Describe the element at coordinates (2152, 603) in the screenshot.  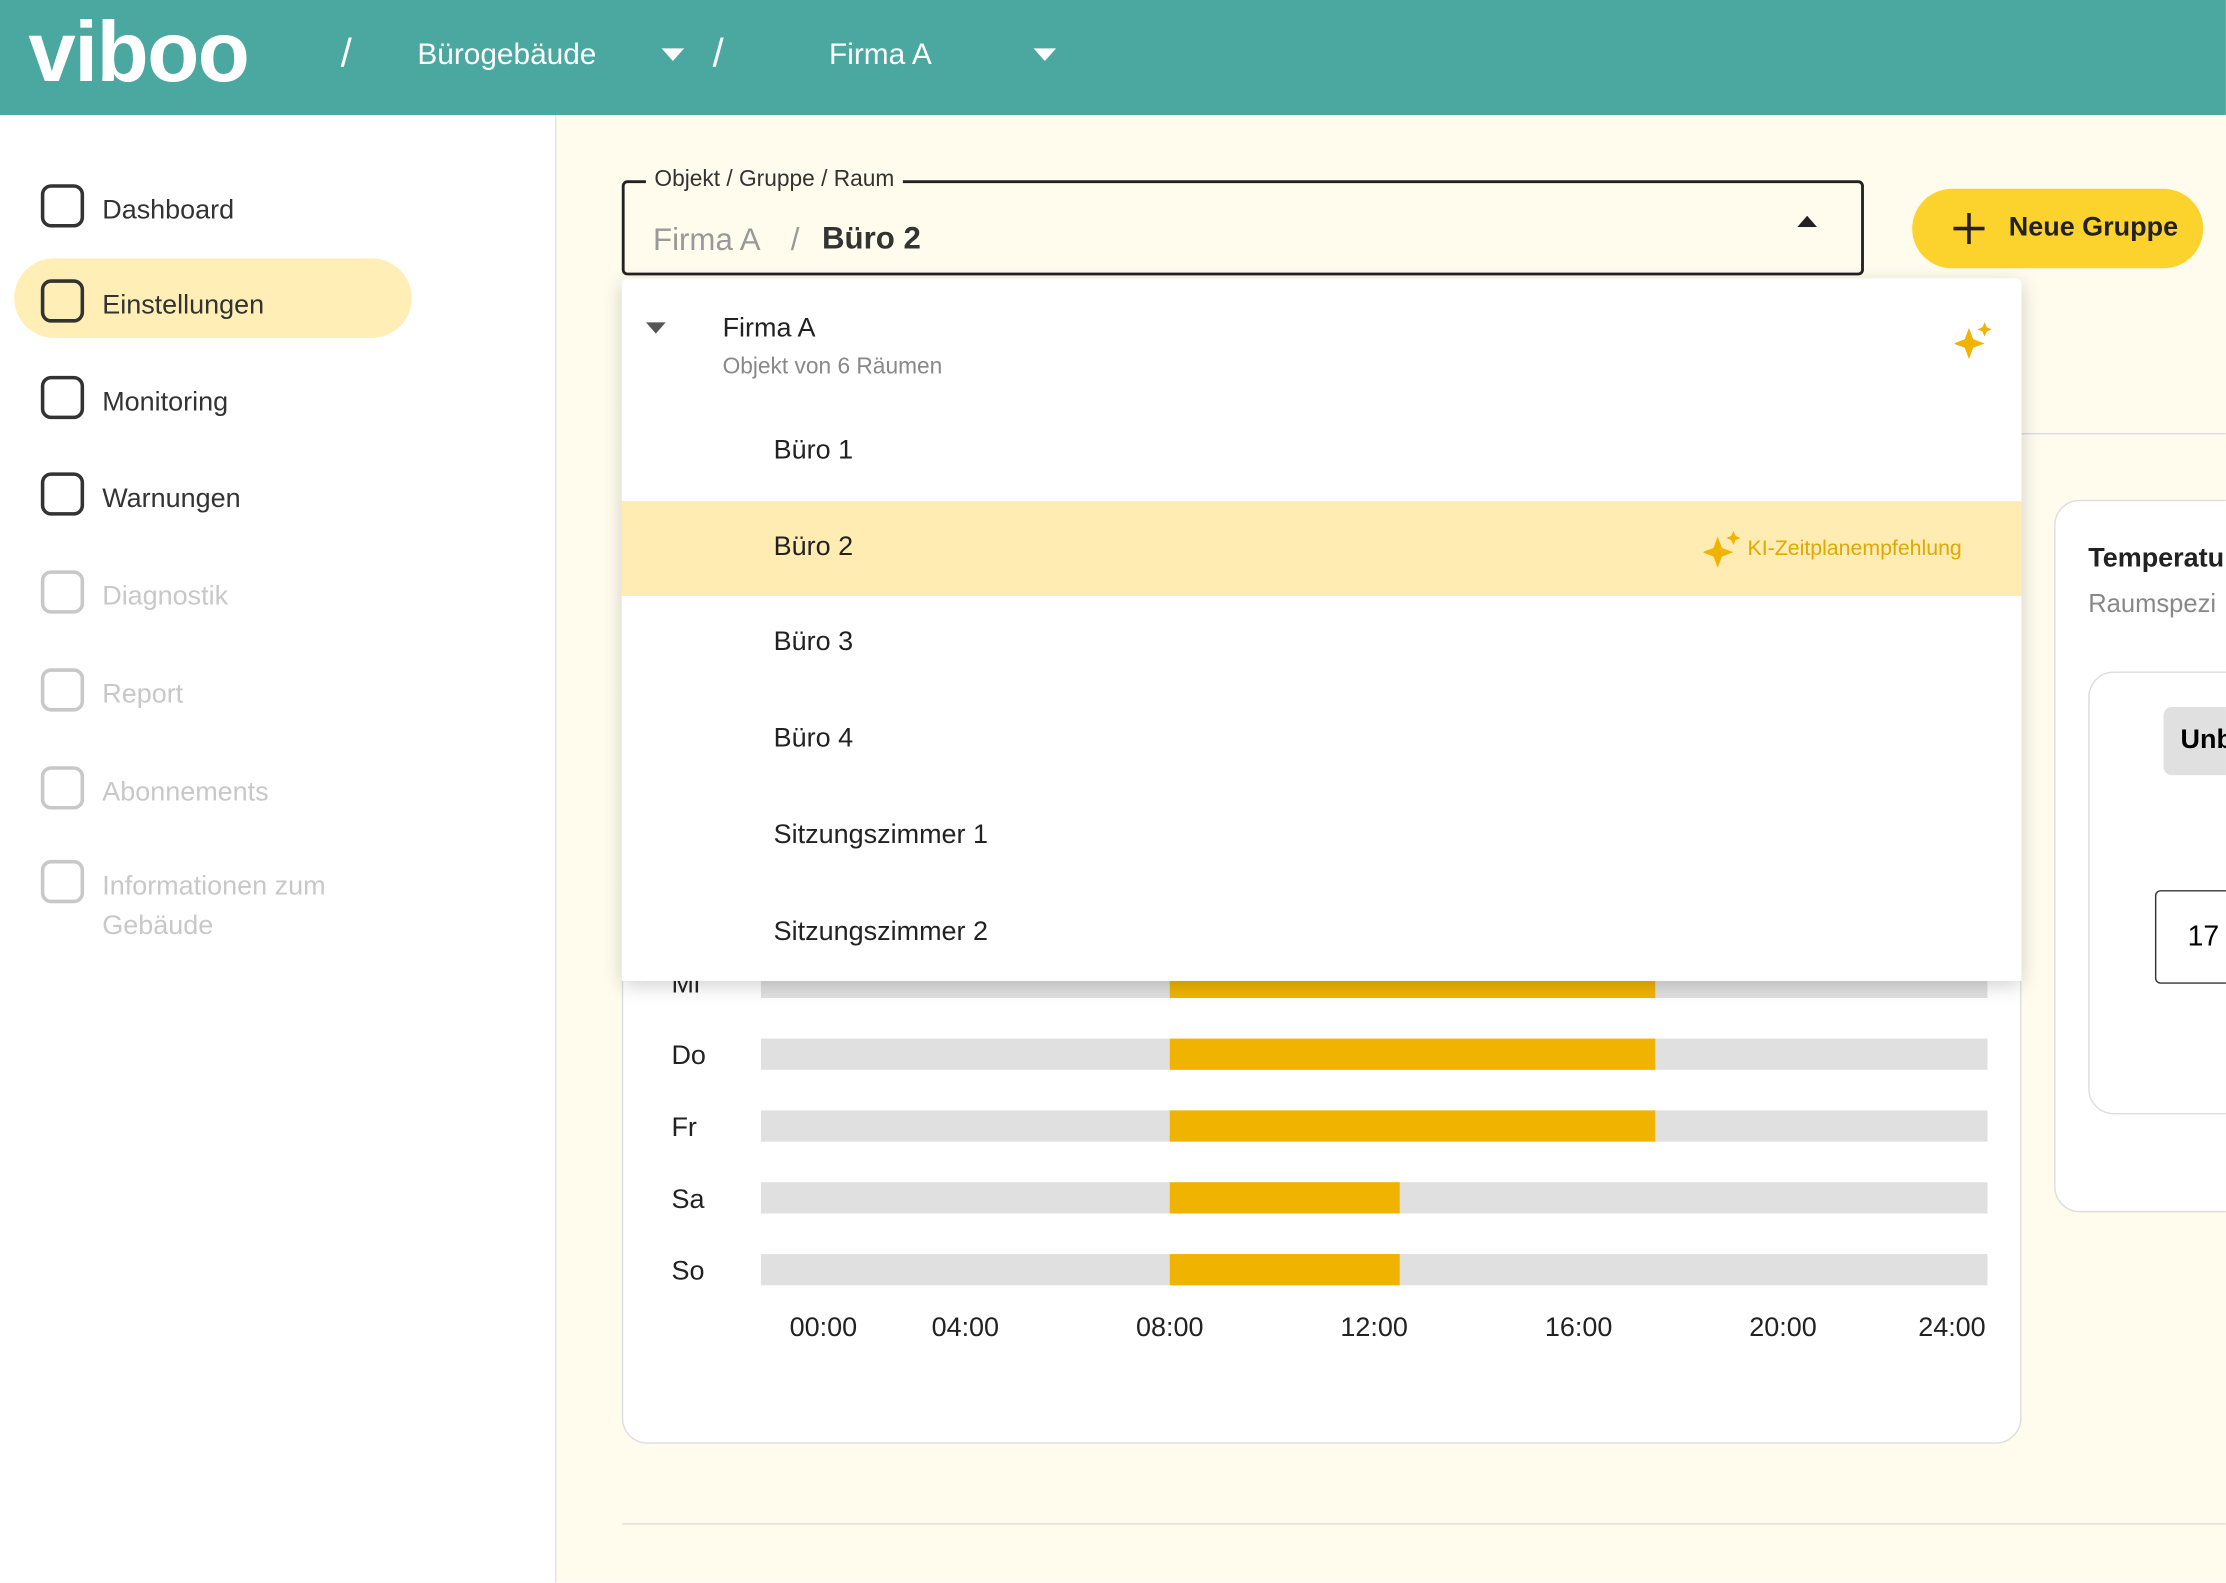
I see `card-subtitle: Raumspezi` at that location.